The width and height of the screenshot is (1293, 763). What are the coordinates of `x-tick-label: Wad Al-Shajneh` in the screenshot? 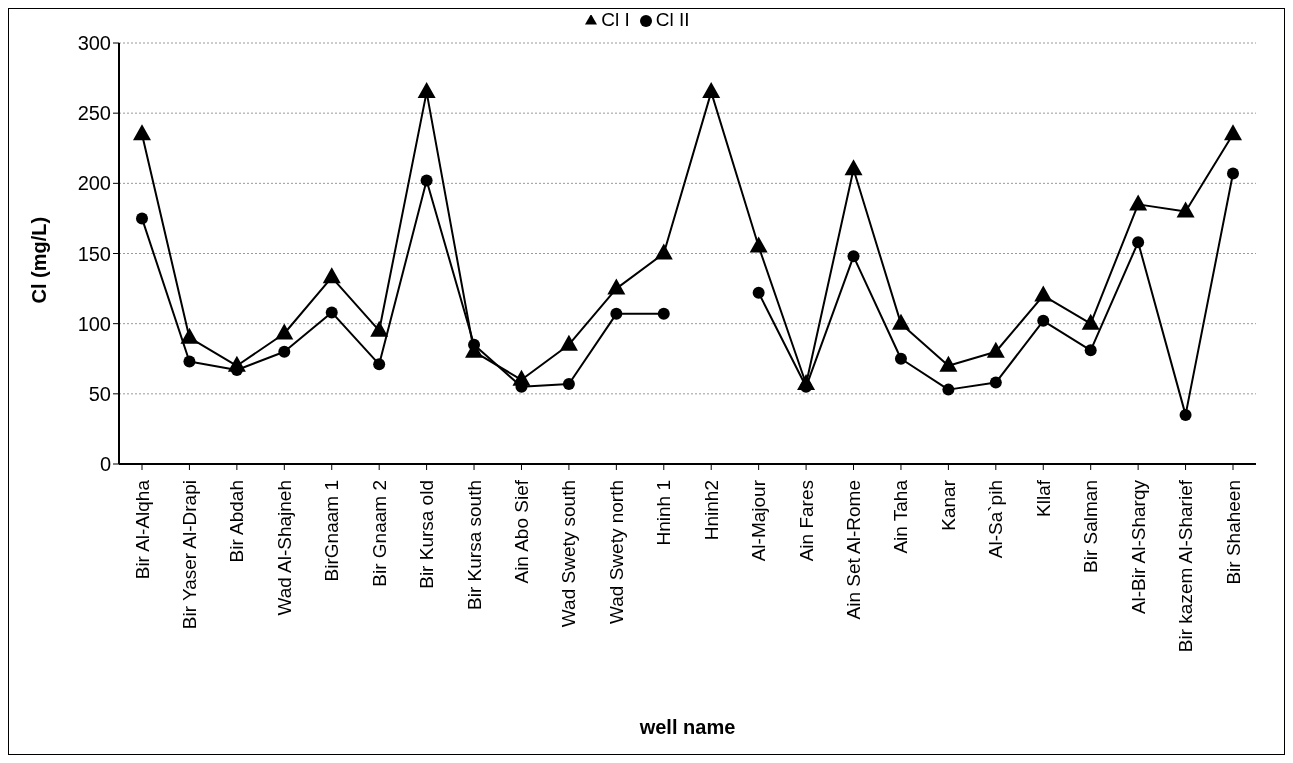 It's located at (284, 548).